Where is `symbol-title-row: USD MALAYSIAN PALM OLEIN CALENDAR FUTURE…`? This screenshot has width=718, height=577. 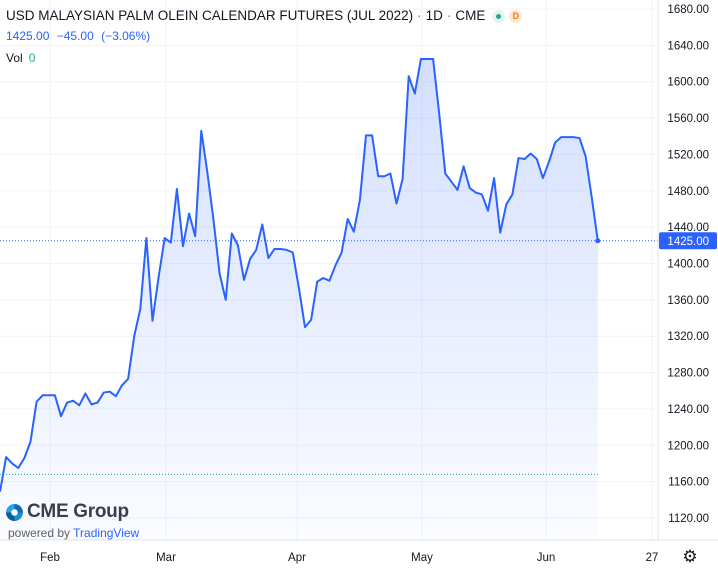
symbol-title-row: USD MALAYSIAN PALM OLEIN CALENDAR FUTURE… is located at coordinates (264, 16).